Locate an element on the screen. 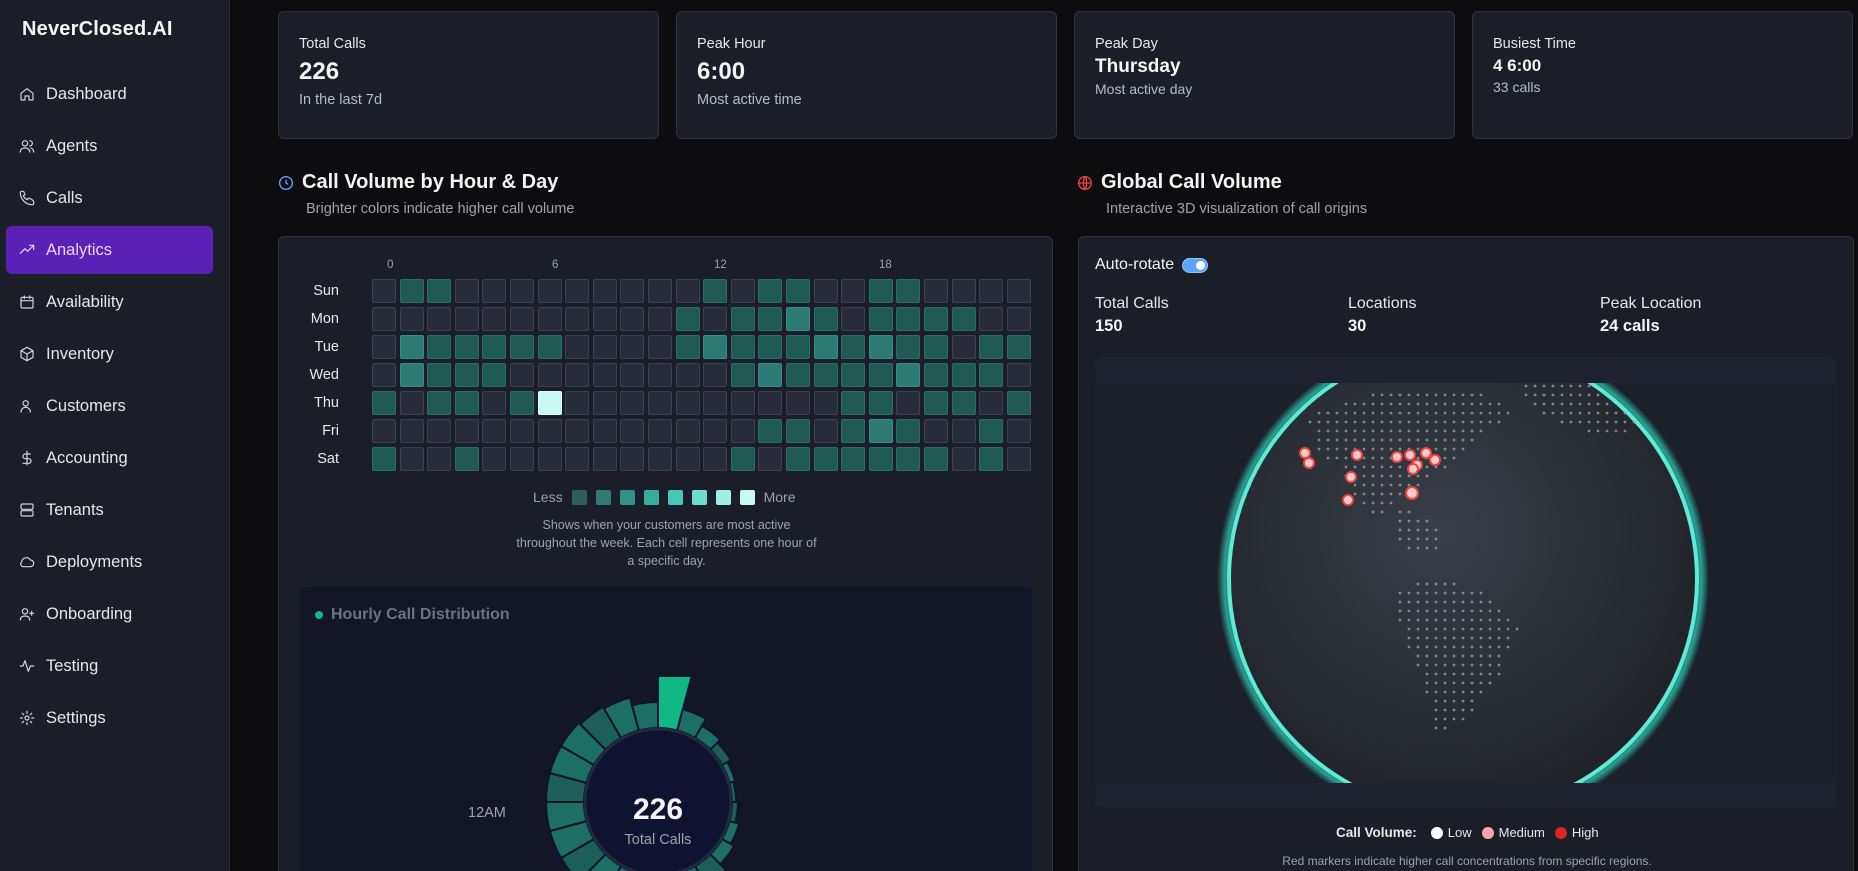 The width and height of the screenshot is (1858, 871). sidebar-item-deployments: Deployments is located at coordinates (109, 562).